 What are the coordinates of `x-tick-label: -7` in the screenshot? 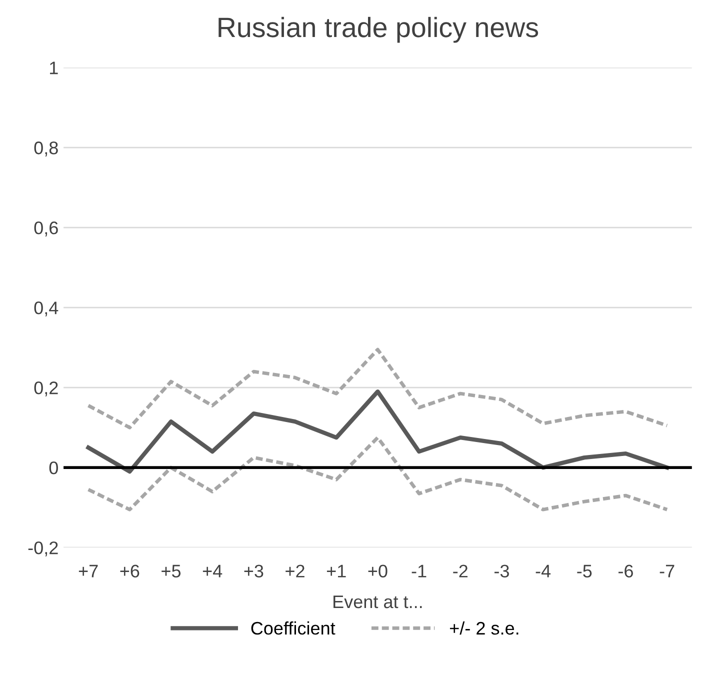 It's located at (667, 571).